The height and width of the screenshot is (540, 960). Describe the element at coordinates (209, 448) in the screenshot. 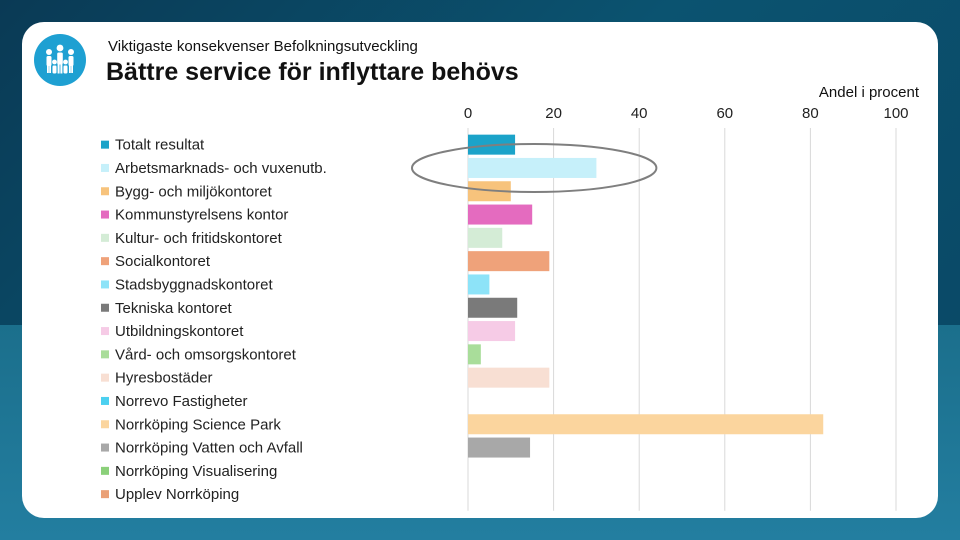

I see `legend-label: Norrköping Vatten och Avfall` at that location.